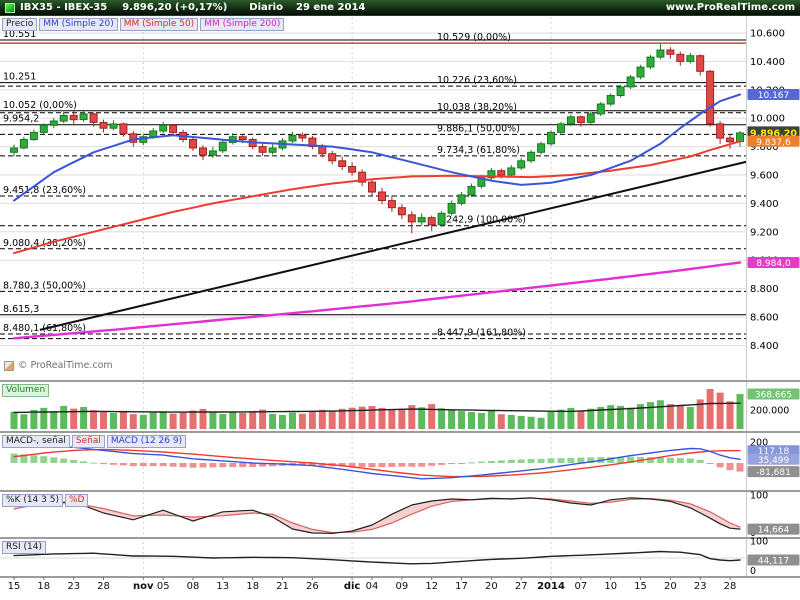 Image resolution: width=800 pixels, height=600 pixels. Describe the element at coordinates (764, 289) in the screenshot. I see `svg-text: 8.800` at that location.